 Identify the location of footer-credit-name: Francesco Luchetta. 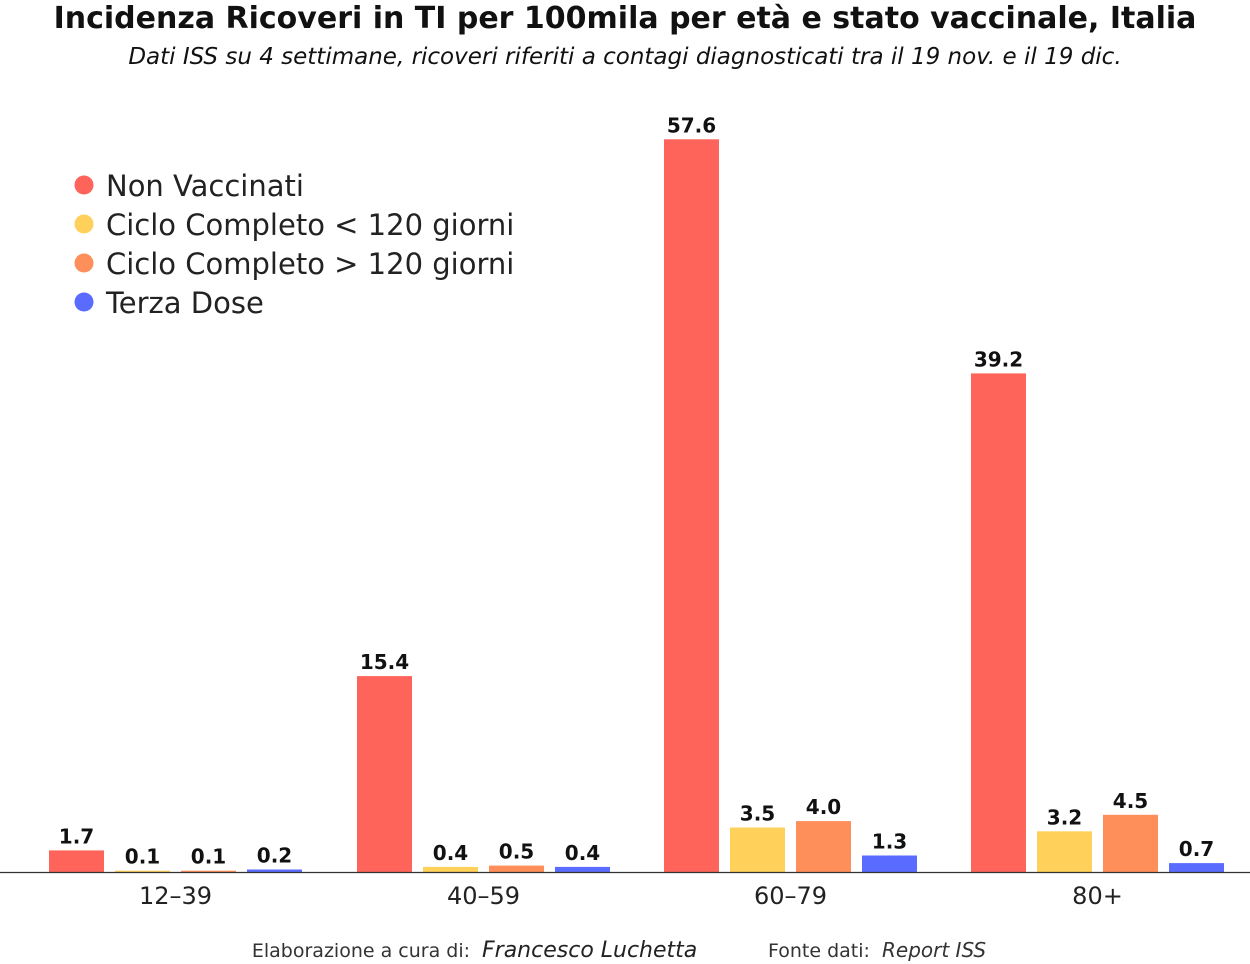
(589, 950).